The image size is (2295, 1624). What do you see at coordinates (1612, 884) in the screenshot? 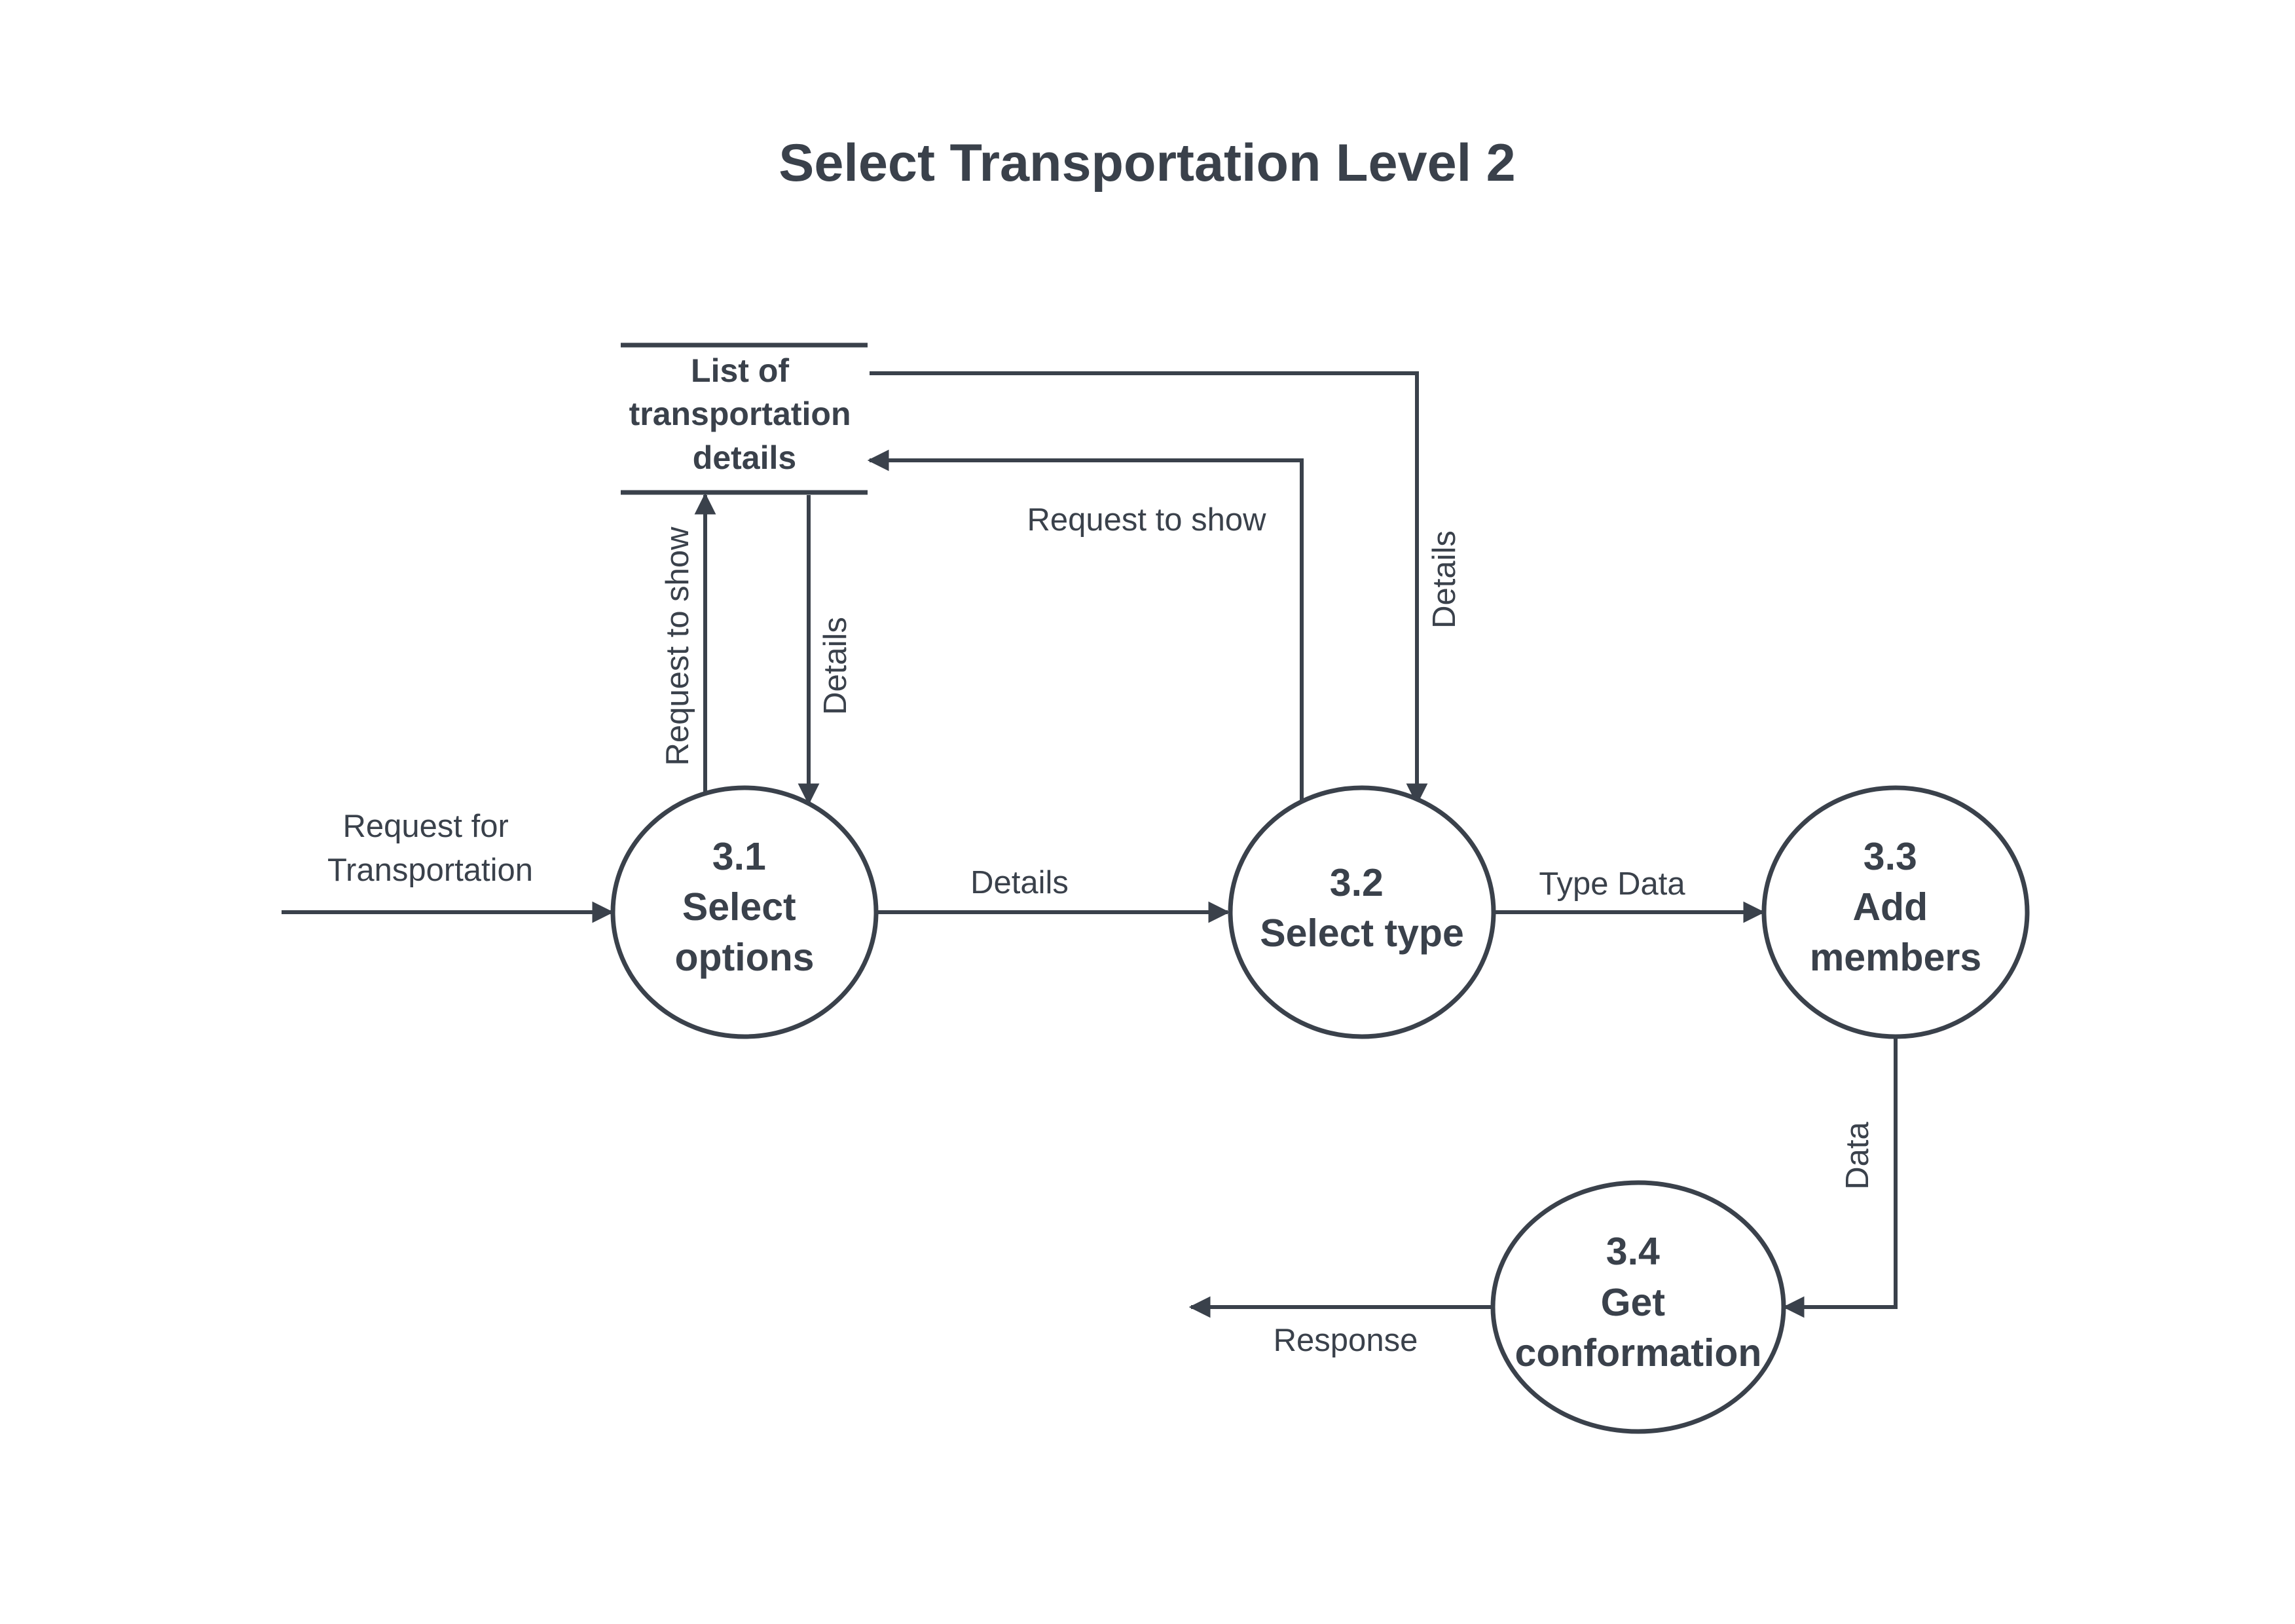
I see `label-3-2-to-3-3: Type Data` at bounding box center [1612, 884].